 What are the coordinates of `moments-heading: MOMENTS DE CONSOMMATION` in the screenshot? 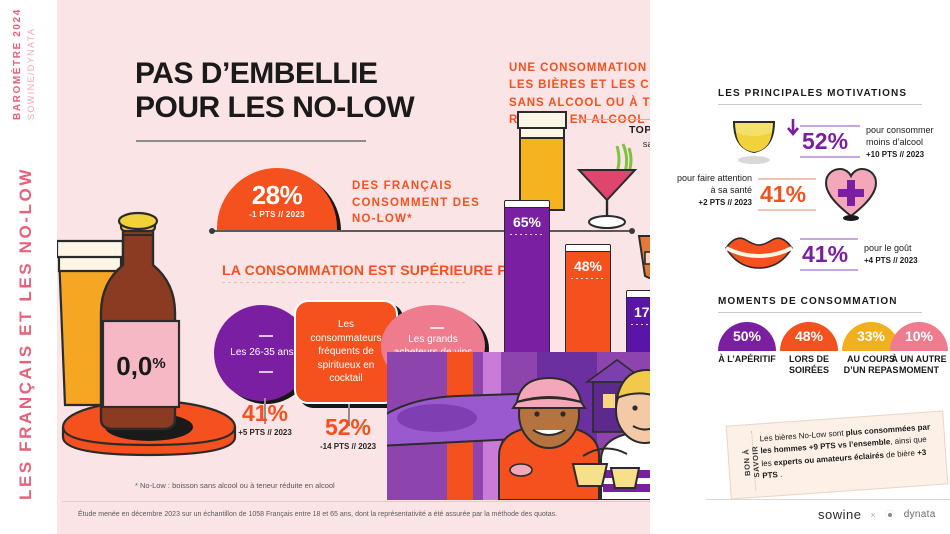 It's located at (808, 301).